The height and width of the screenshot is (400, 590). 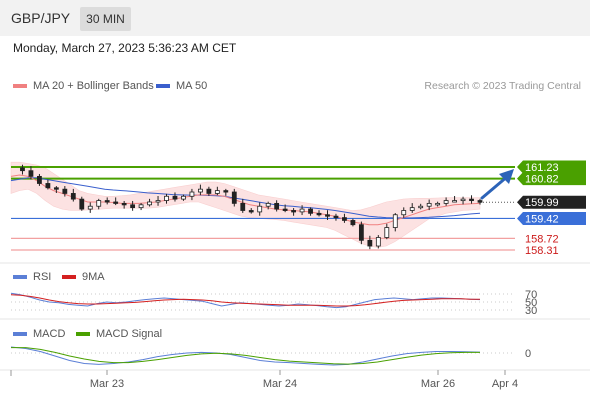 What do you see at coordinates (20, 334) in the screenshot?
I see `macd-swatch` at bounding box center [20, 334].